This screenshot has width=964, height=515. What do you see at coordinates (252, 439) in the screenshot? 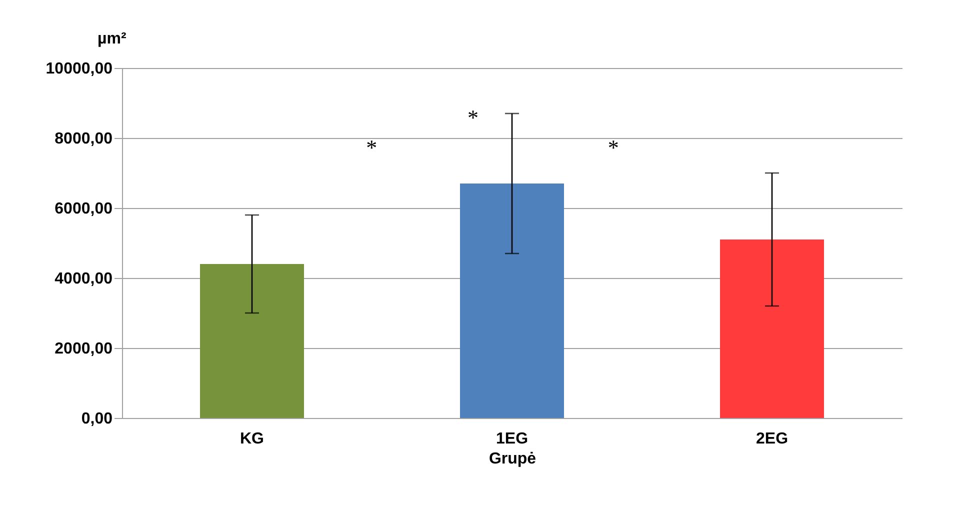
I see `x-tick-label: KG` at bounding box center [252, 439].